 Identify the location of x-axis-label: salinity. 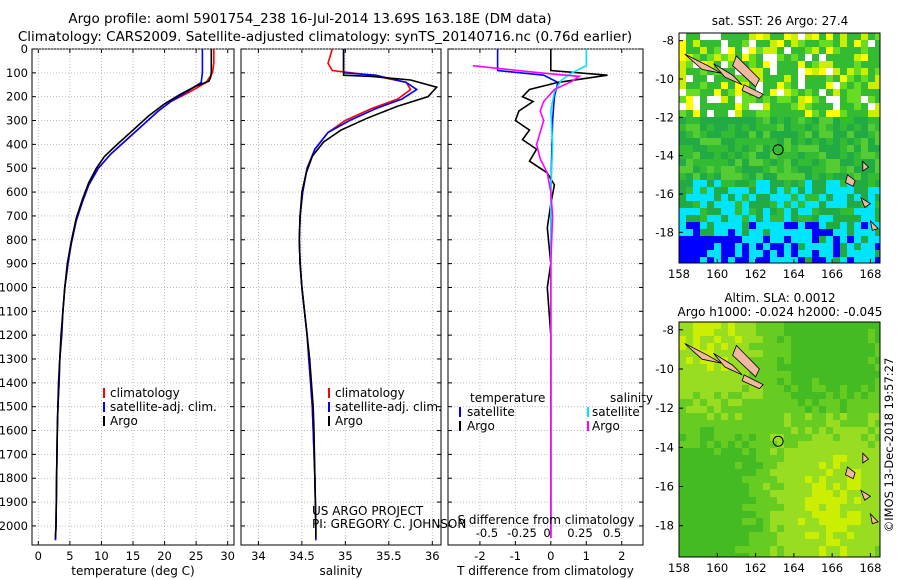
(340, 571).